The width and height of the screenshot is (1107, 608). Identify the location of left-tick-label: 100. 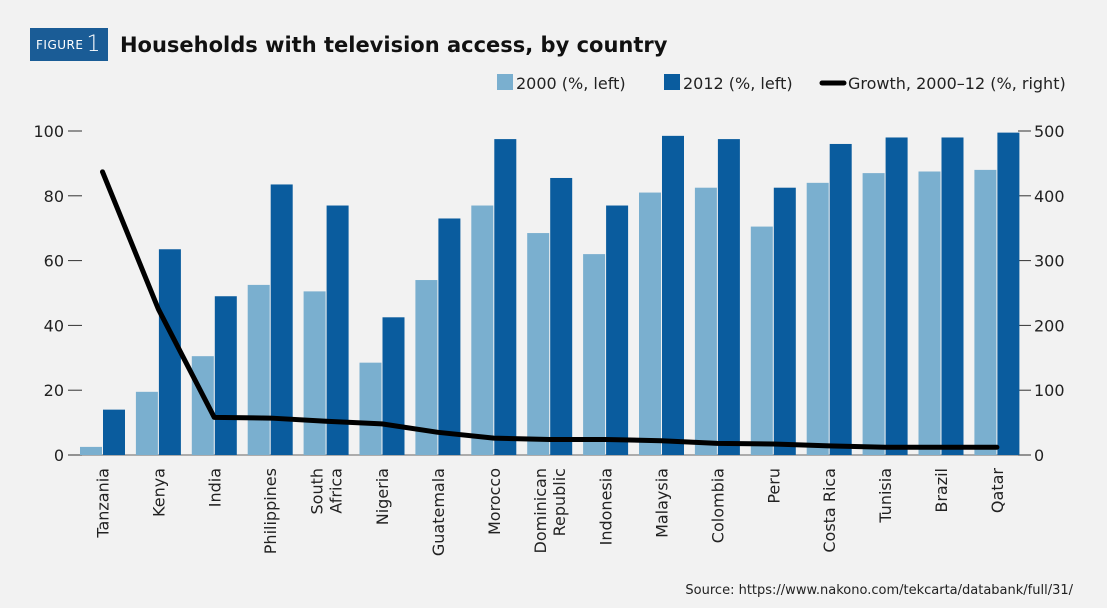
(48, 131).